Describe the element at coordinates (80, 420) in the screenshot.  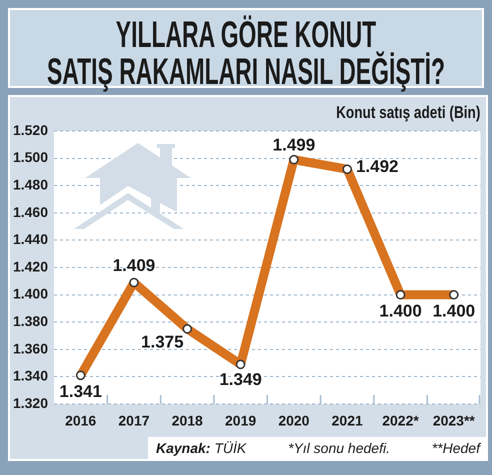
I see `x-tick-label: 2016` at that location.